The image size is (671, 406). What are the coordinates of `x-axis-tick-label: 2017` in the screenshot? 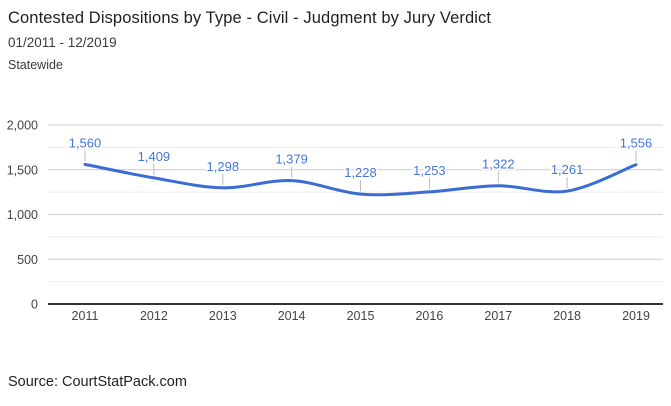 It's located at (498, 316).